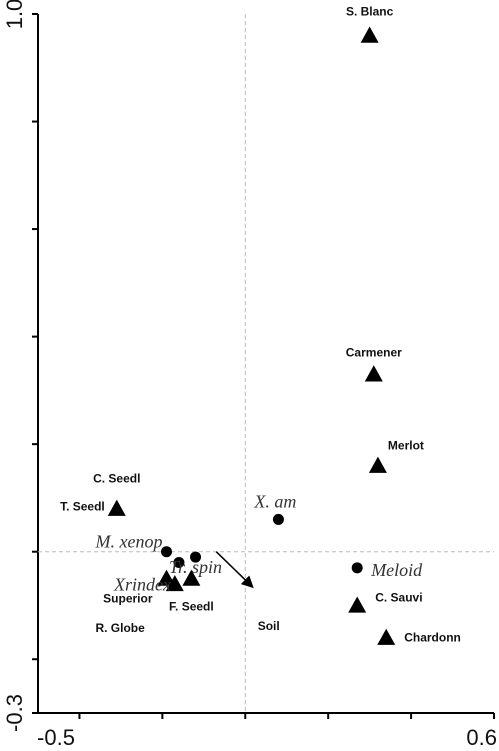  Describe the element at coordinates (128, 599) in the screenshot. I see `site-label-superior: Superior` at that location.